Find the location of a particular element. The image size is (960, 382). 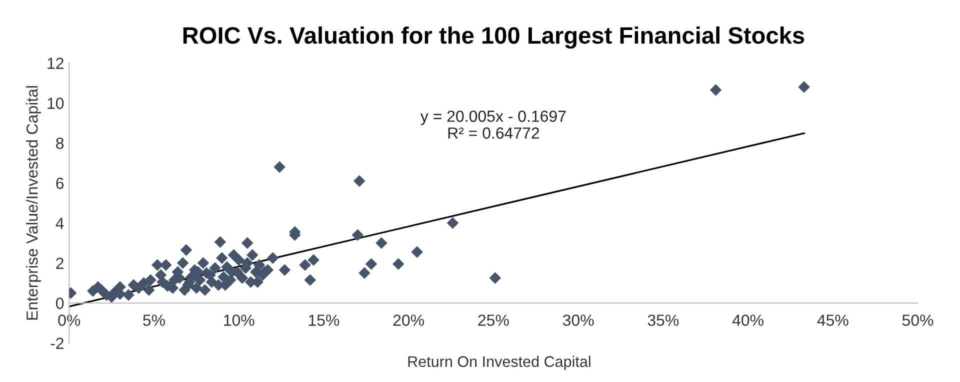

annotation: R² = 0.64772 is located at coordinates (494, 133).